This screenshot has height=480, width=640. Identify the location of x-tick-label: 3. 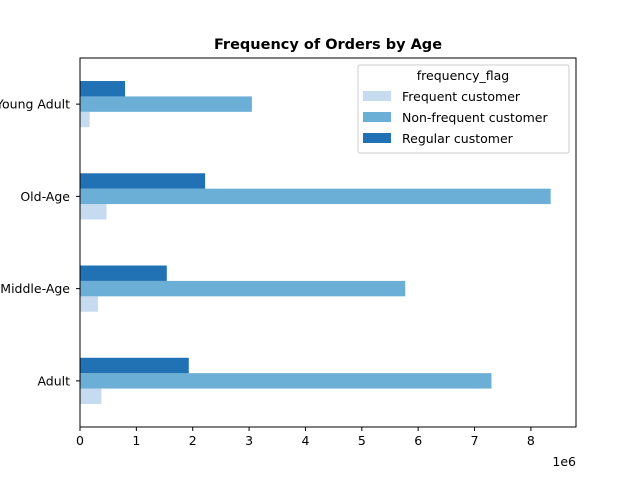
(249, 440).